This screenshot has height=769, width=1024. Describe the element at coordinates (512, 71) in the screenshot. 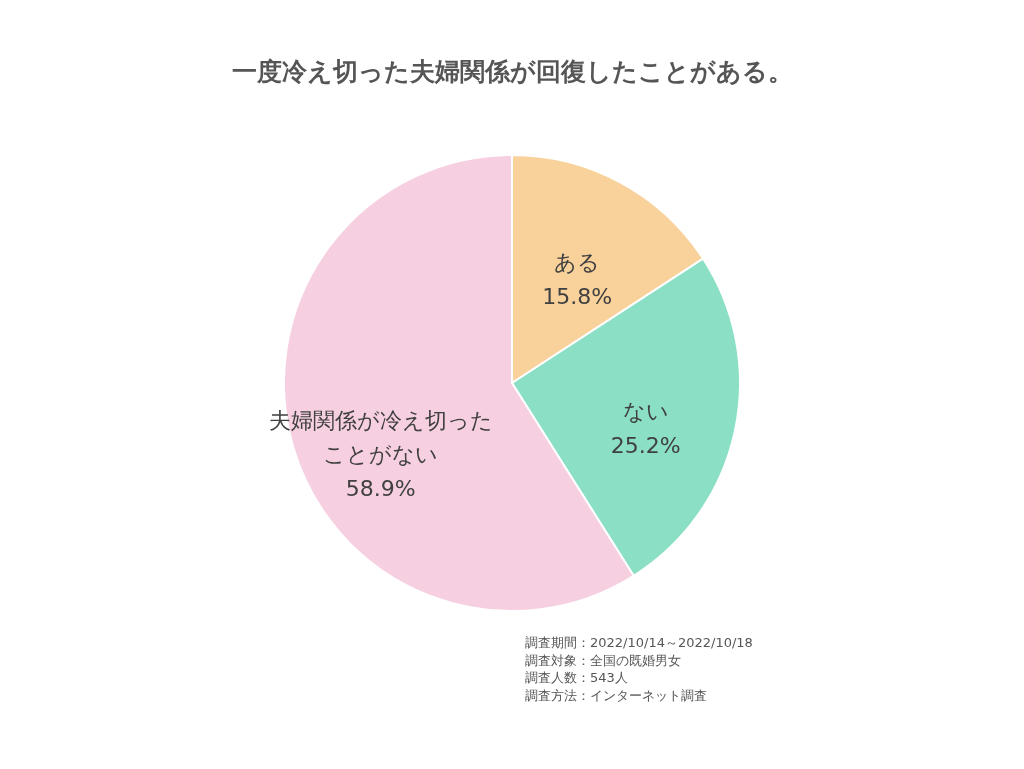

I see `chart-title: 一度冷え切った夫婦関係が回復したことがある。` at that location.